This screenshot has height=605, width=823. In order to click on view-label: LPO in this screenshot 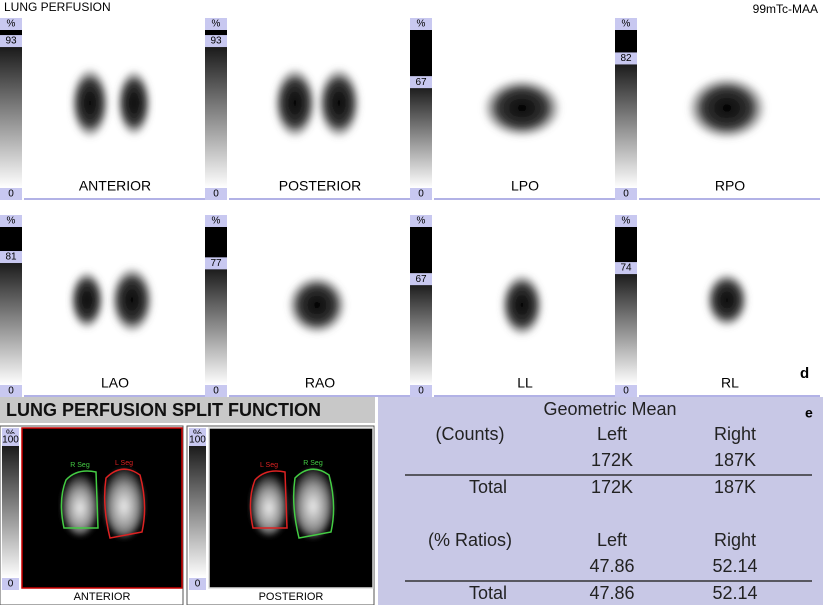, I will do `click(525, 186)`.